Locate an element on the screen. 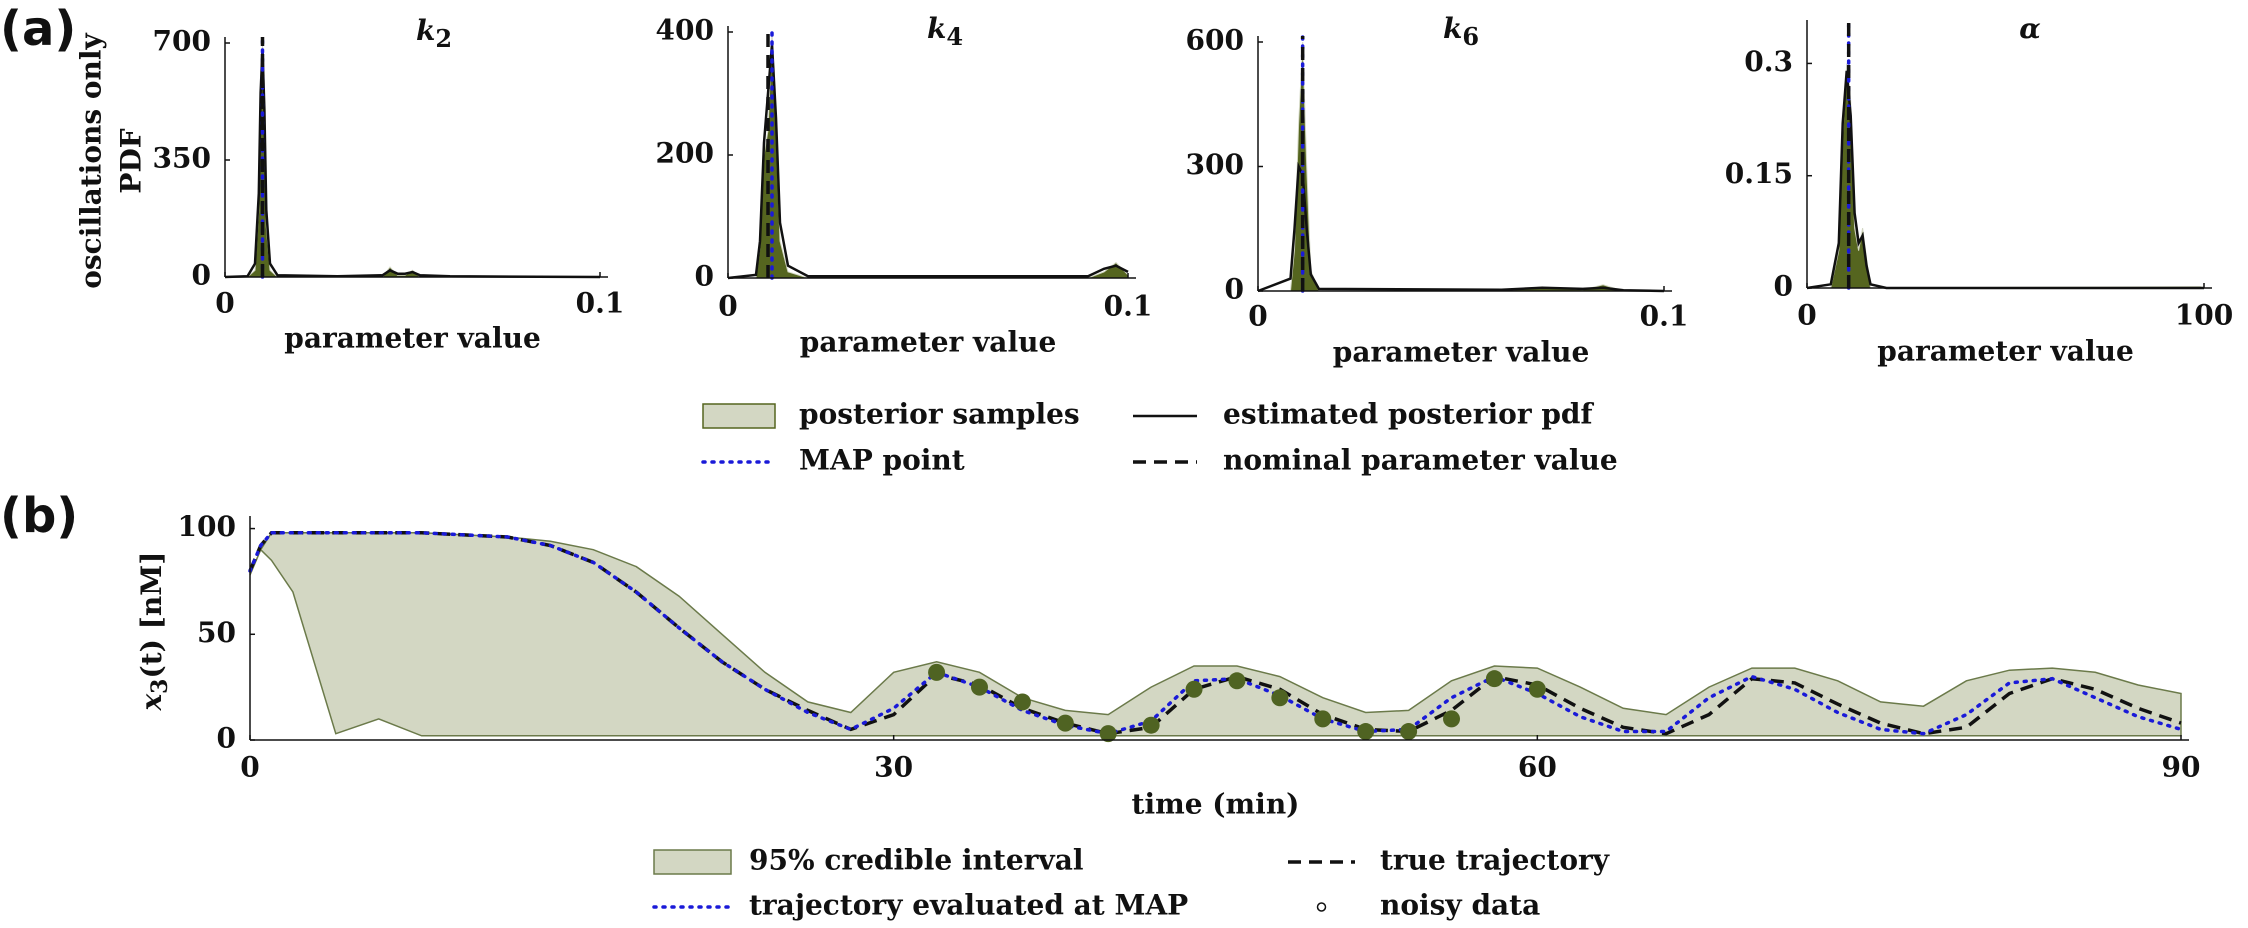  y-tick-label: 200 is located at coordinates (685, 153).